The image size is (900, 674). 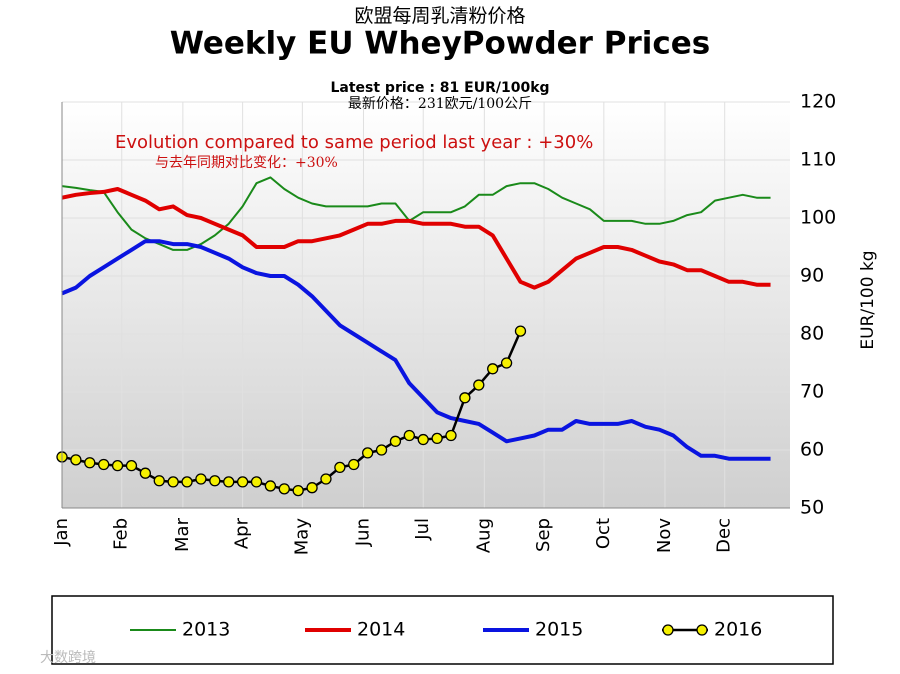 I want to click on y-axis-label: EUR/100 kg, so click(x=868, y=299).